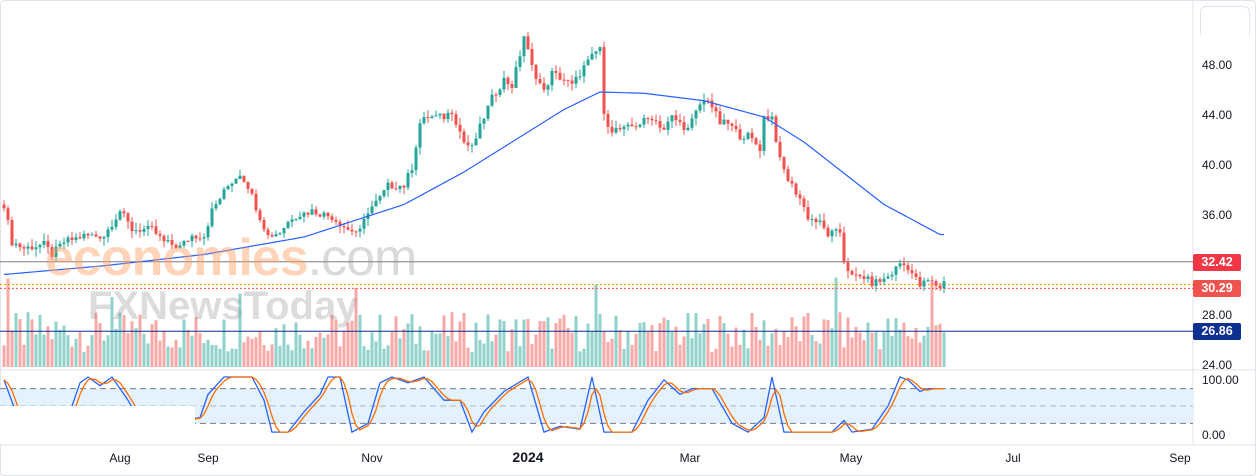  What do you see at coordinates (1217, 165) in the screenshot?
I see `price-tick: 40.00` at bounding box center [1217, 165].